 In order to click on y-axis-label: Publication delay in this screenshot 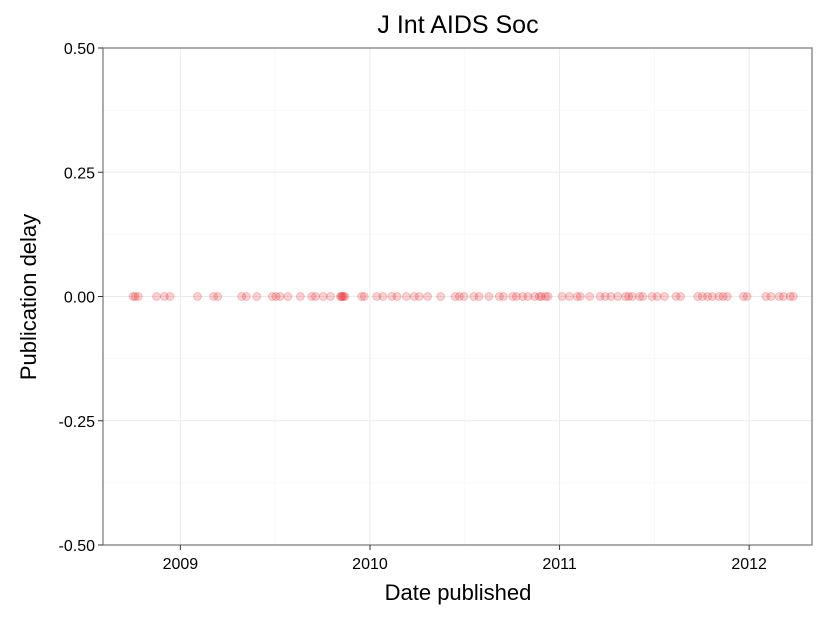, I will do `click(28, 297)`.